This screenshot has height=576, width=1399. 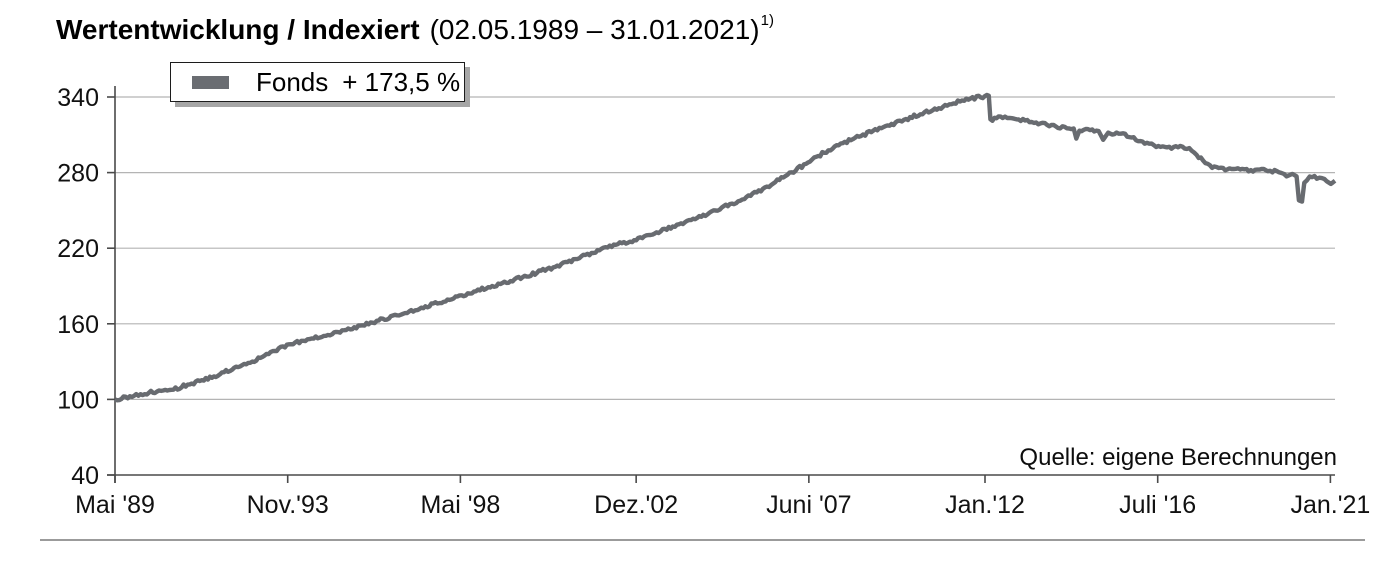 What do you see at coordinates (238, 29) in the screenshot?
I see `title-main: Wertentwicklung / Indexiert` at bounding box center [238, 29].